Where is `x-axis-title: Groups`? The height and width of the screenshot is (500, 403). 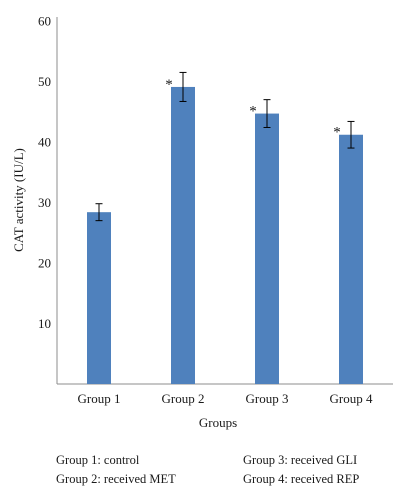 x-axis-title: Groups is located at coordinates (218, 422).